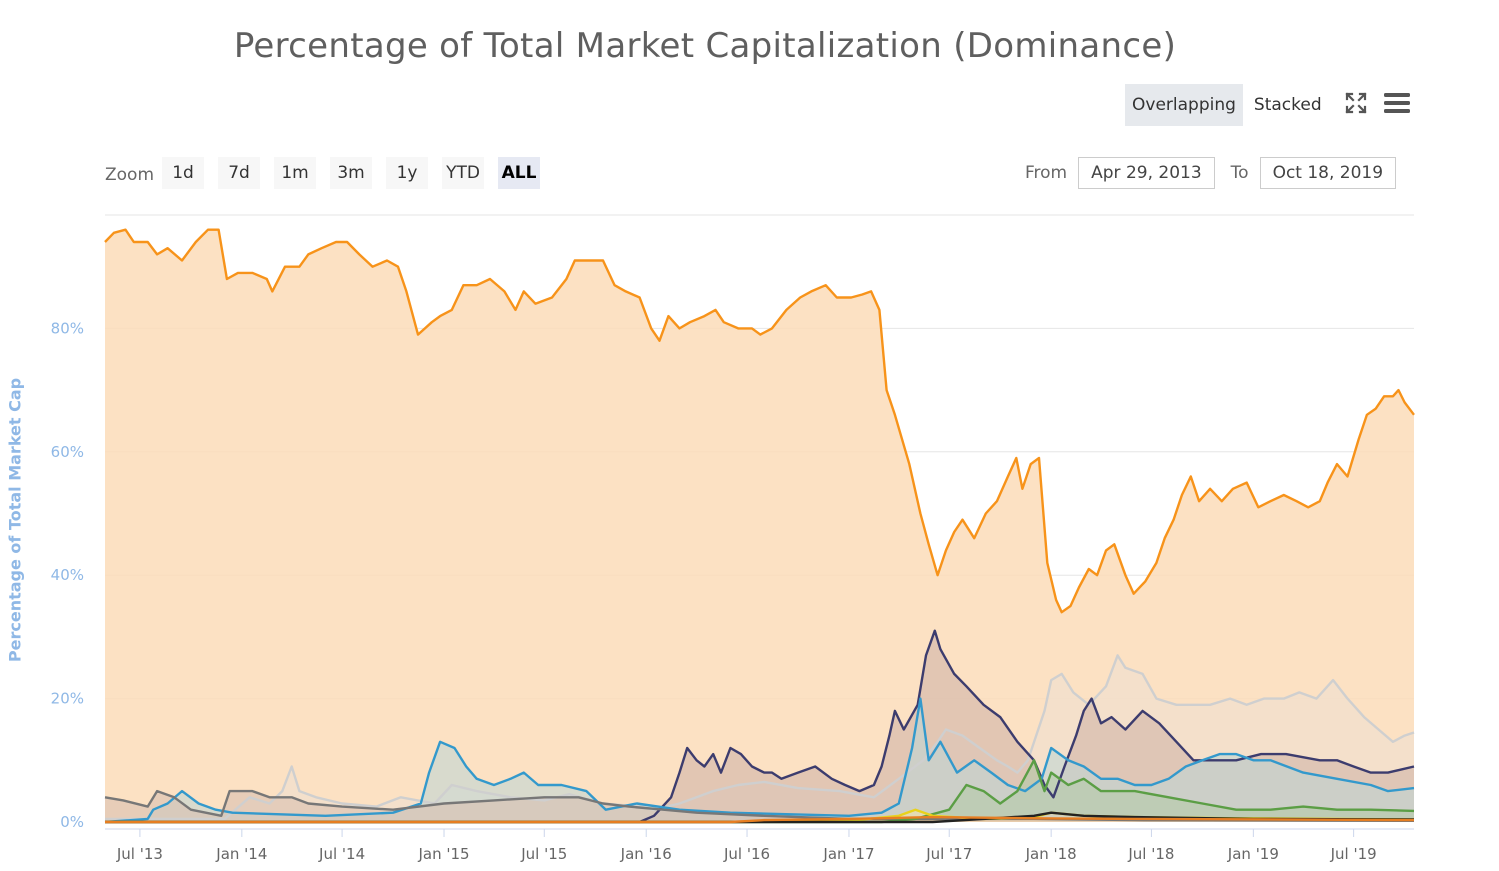 Image resolution: width=1499 pixels, height=871 pixels. I want to click on y-tick-label: 0%, so click(72, 822).